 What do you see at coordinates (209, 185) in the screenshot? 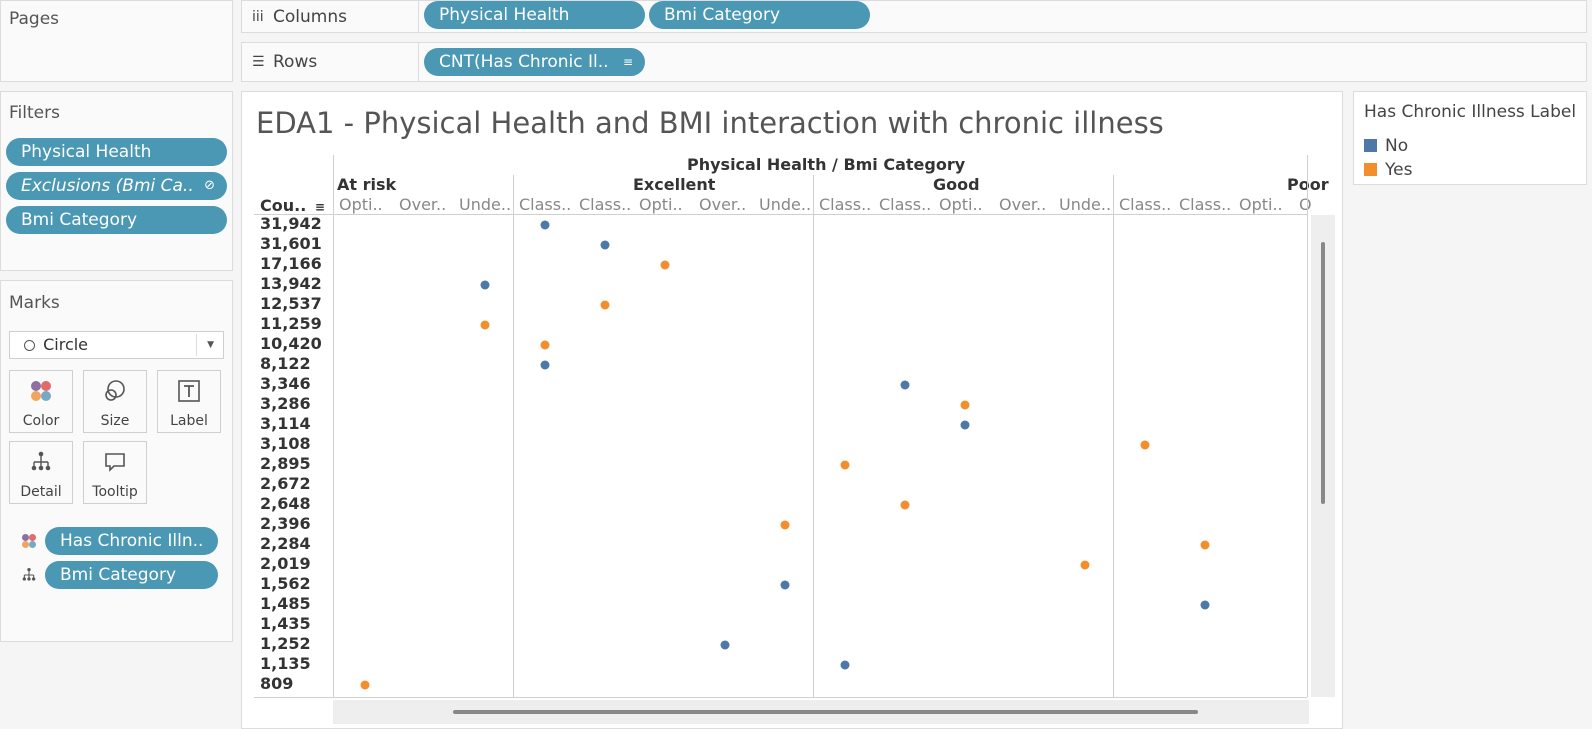
I see `exclusion-icon: ⊘` at bounding box center [209, 185].